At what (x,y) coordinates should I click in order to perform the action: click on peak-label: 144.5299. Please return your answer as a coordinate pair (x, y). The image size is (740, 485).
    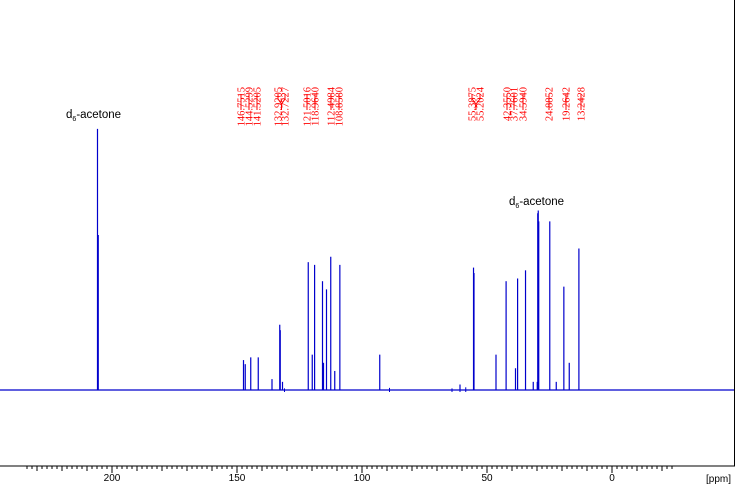
    Looking at the image, I should click on (250, 106).